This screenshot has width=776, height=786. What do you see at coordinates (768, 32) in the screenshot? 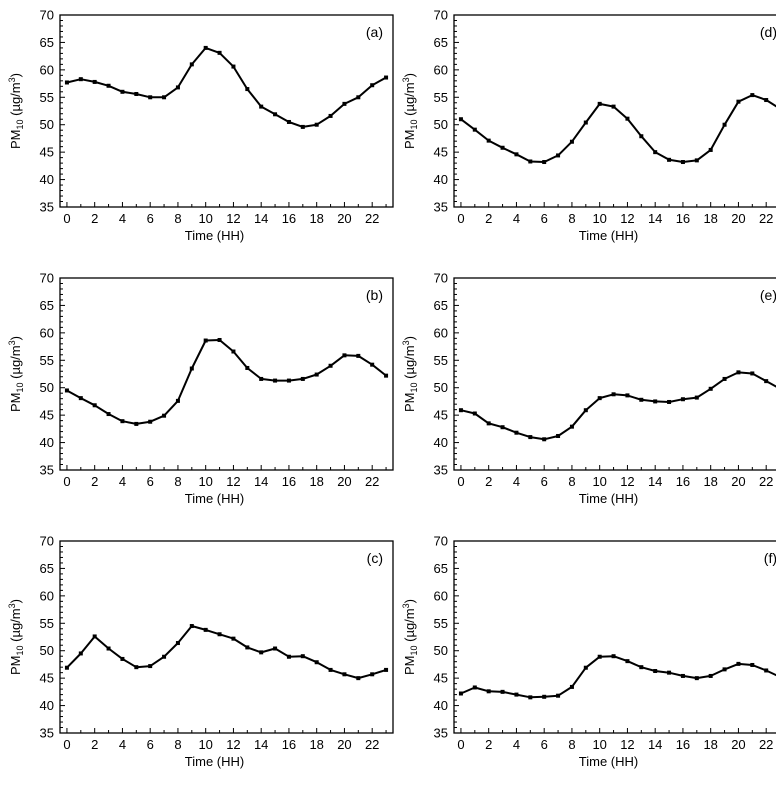
I see `panel-label-d: (d)` at bounding box center [768, 32].